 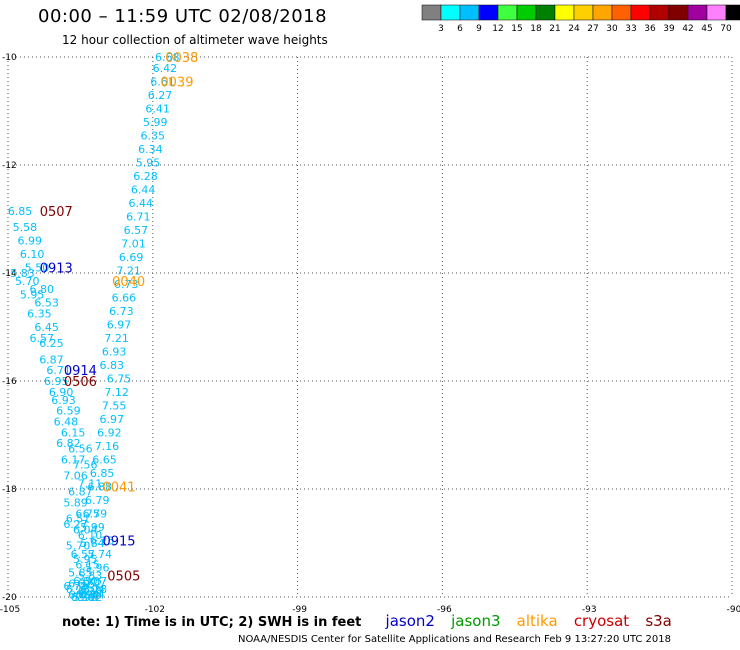 I want to click on legend-value: 24, so click(x=574, y=29).